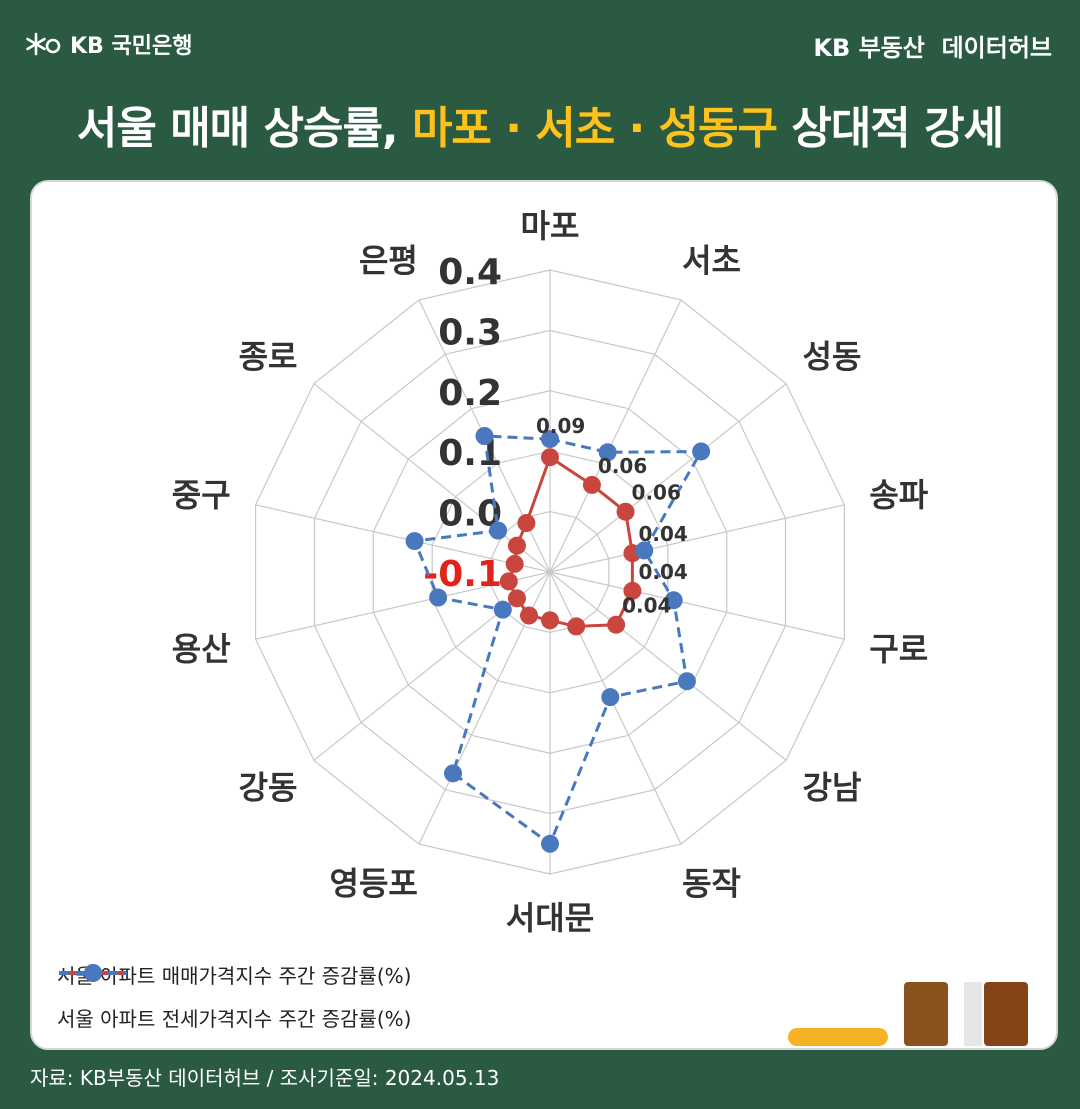 This screenshot has height=1109, width=1080. What do you see at coordinates (470, 332) in the screenshot?
I see `radial-tick-label: 0.3` at bounding box center [470, 332].